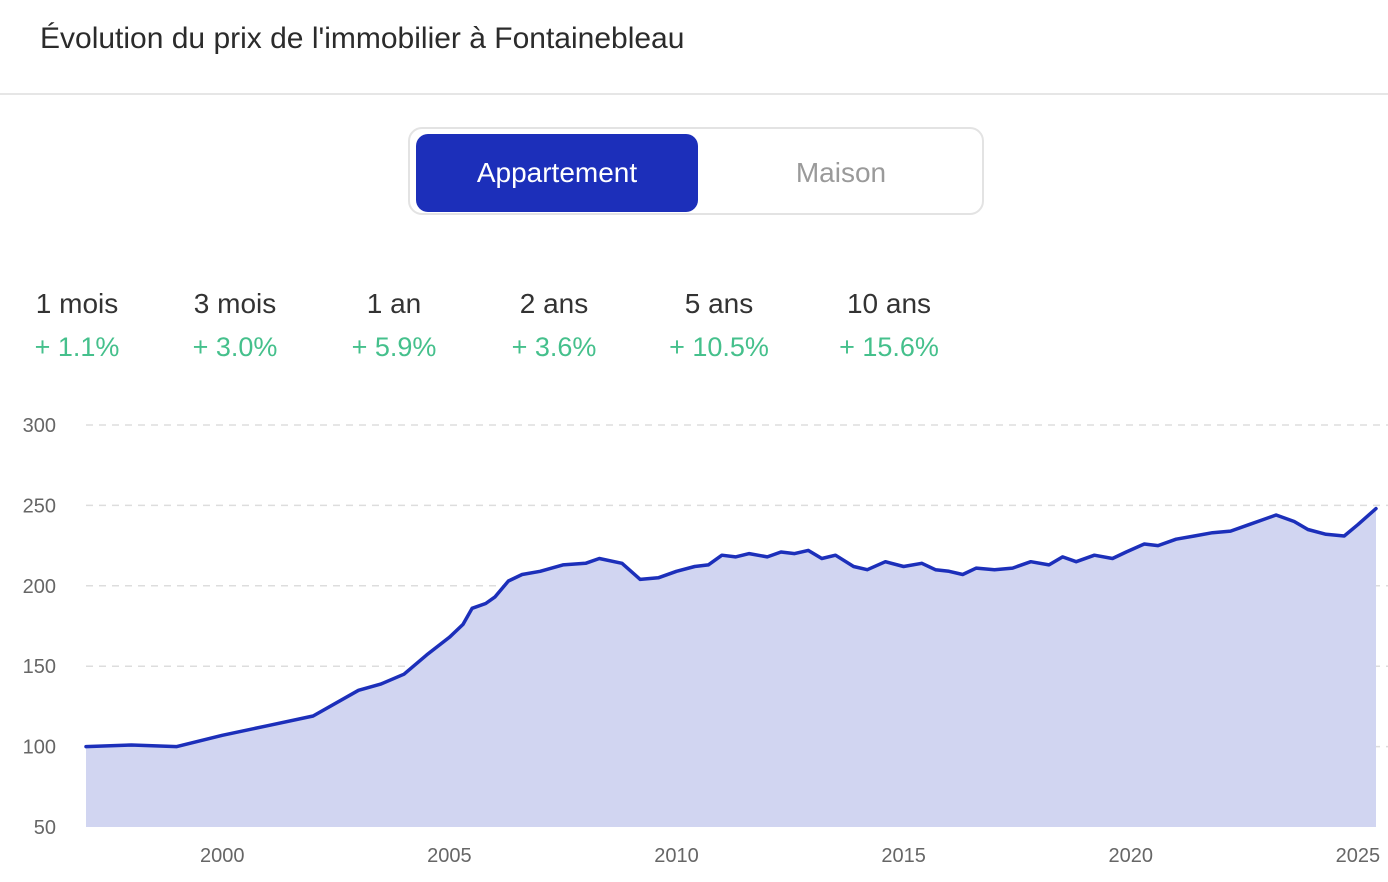  What do you see at coordinates (222, 856) in the screenshot?
I see `x-tick-label: 2000` at bounding box center [222, 856].